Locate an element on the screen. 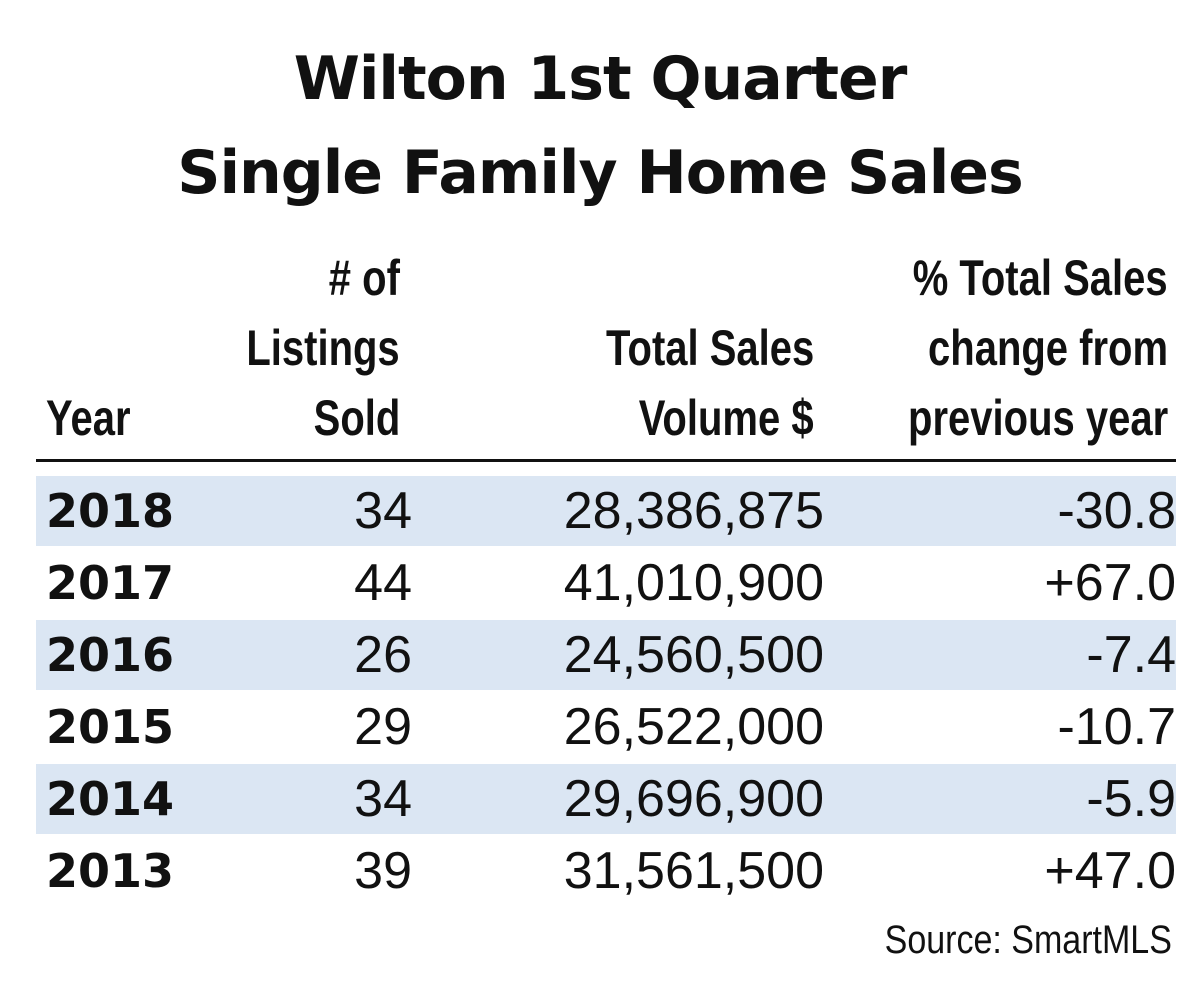  cell-listings: 39 is located at coordinates (383, 871).